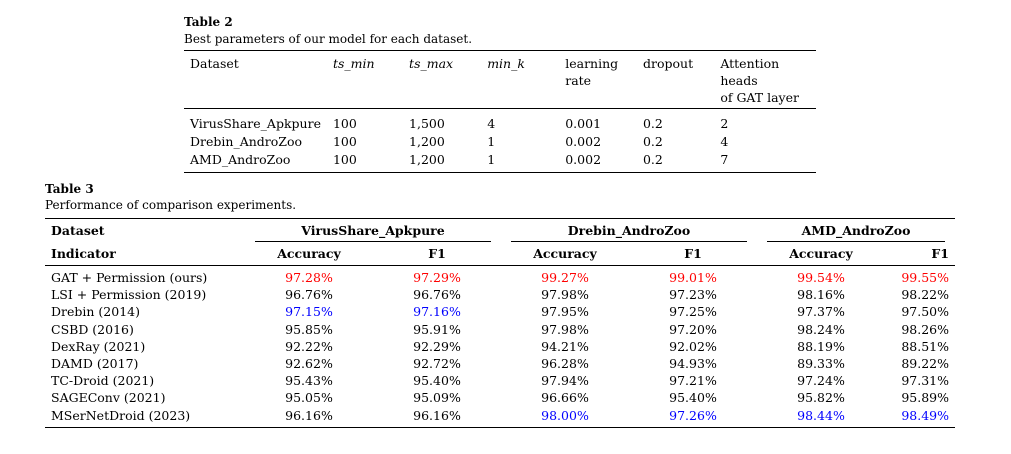 The image size is (1011, 454). What do you see at coordinates (427, 123) in the screenshot?
I see `cell-ts-max: 1,500` at bounding box center [427, 123].